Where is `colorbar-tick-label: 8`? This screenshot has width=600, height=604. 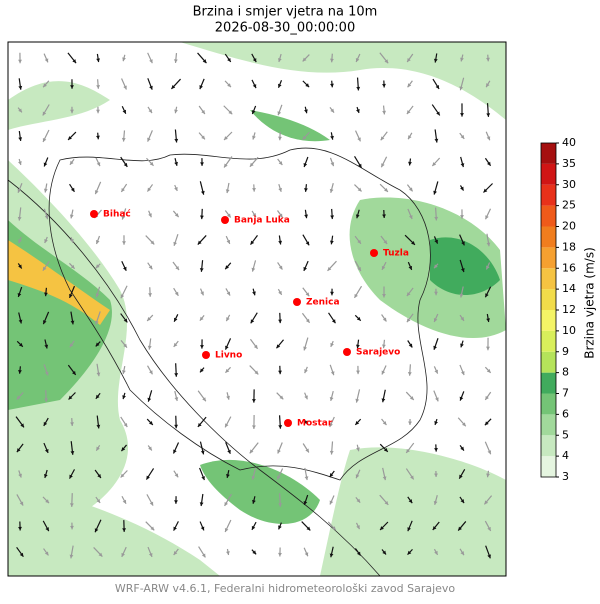
colorbar-tick-label: 8 is located at coordinates (565, 372).